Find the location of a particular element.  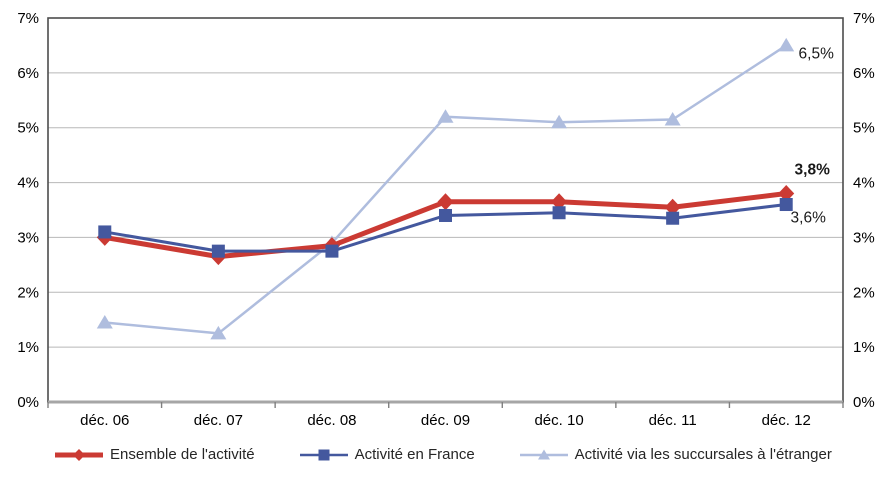

x-axis-label: déc. 12 is located at coordinates (786, 420).